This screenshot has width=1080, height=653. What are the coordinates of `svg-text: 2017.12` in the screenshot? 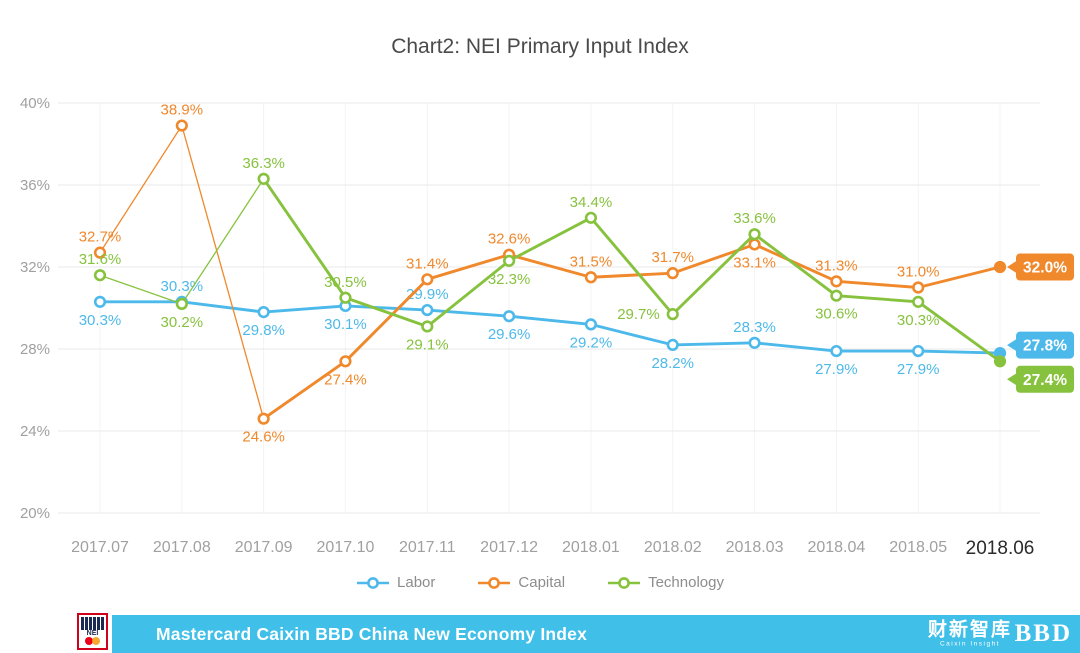 It's located at (509, 547).